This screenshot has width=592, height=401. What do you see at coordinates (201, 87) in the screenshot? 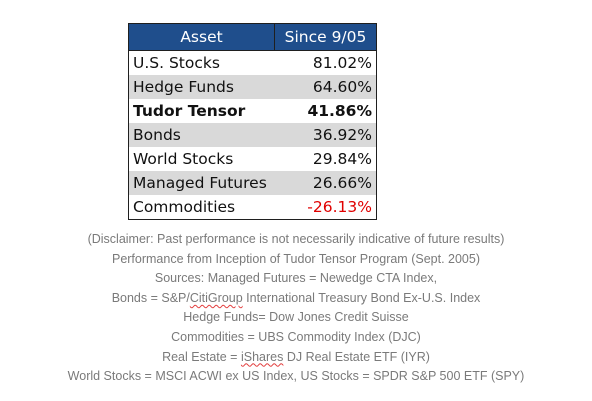
I see `asset-name: Hedge Funds` at bounding box center [201, 87].